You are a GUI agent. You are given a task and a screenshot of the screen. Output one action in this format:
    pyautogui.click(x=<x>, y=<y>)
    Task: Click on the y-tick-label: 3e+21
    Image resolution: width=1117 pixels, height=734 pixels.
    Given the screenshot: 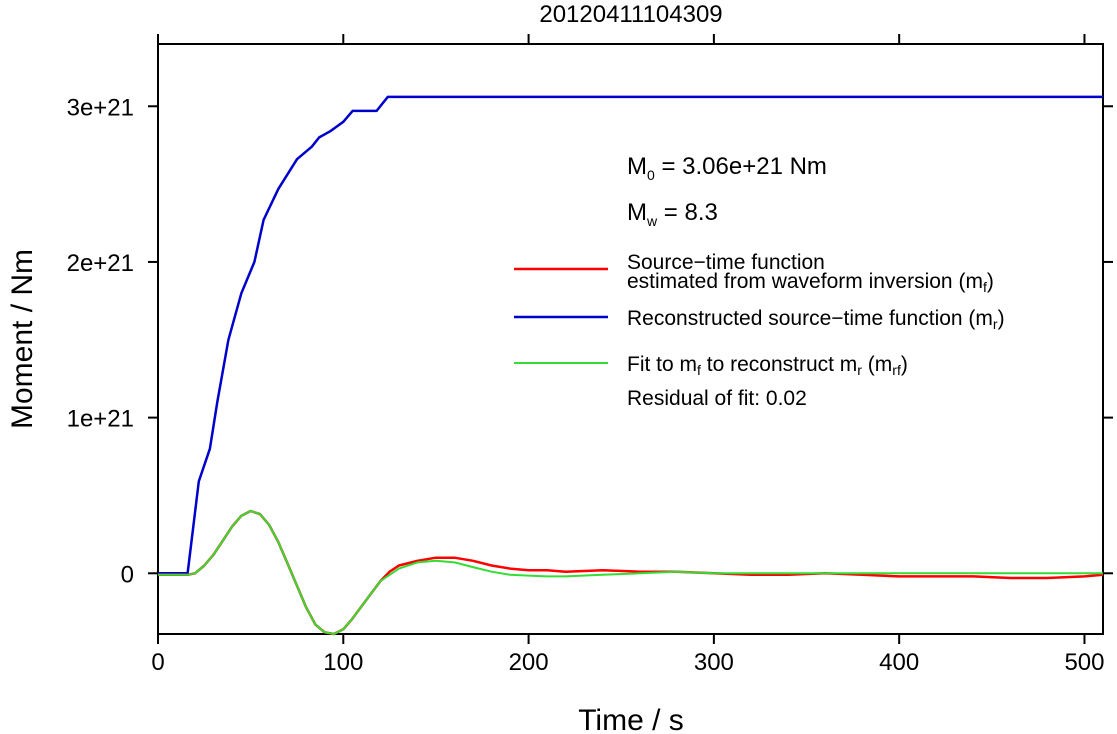 What is the action you would take?
    pyautogui.click(x=100, y=107)
    